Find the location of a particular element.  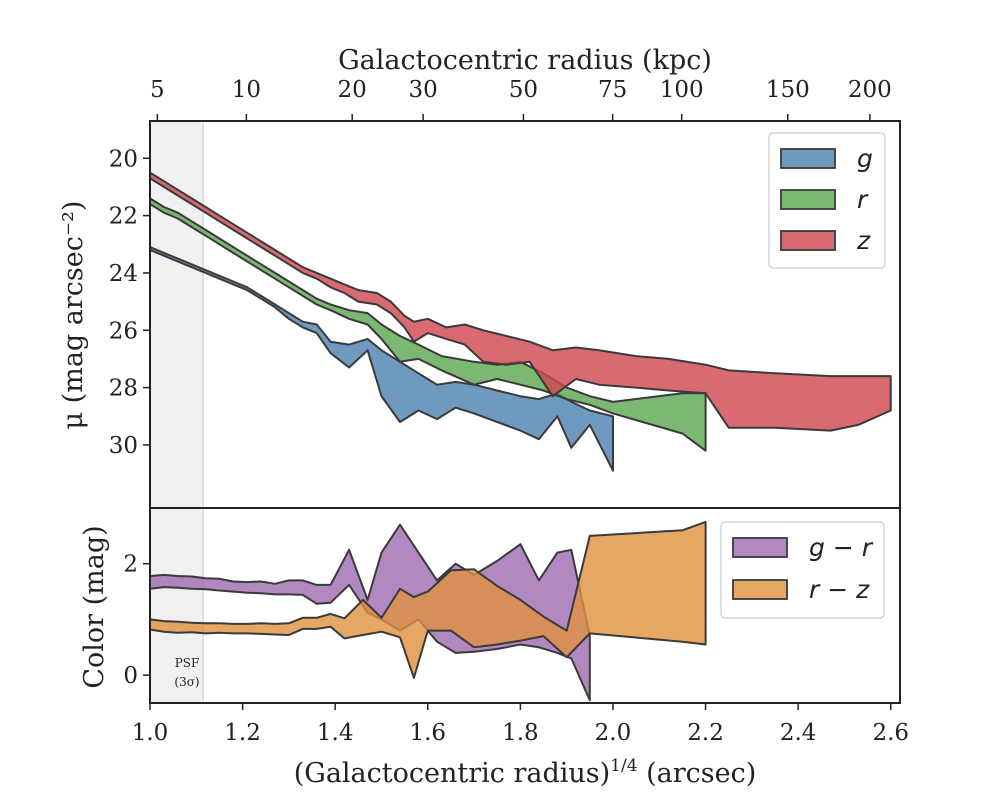

x-axis-label: (Galactocentric radius)1/4 (arcsec) is located at coordinates (525, 772).